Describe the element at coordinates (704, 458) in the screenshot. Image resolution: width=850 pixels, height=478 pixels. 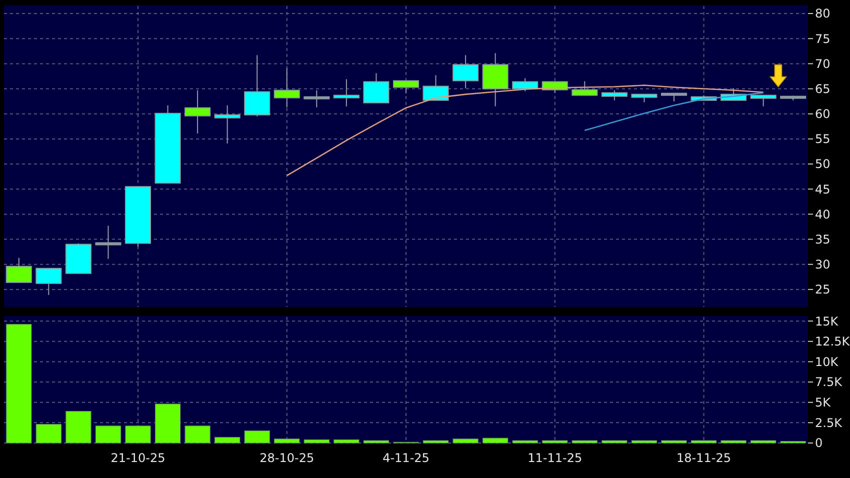
I see `x-tick-label: 18-11-25` at that location.